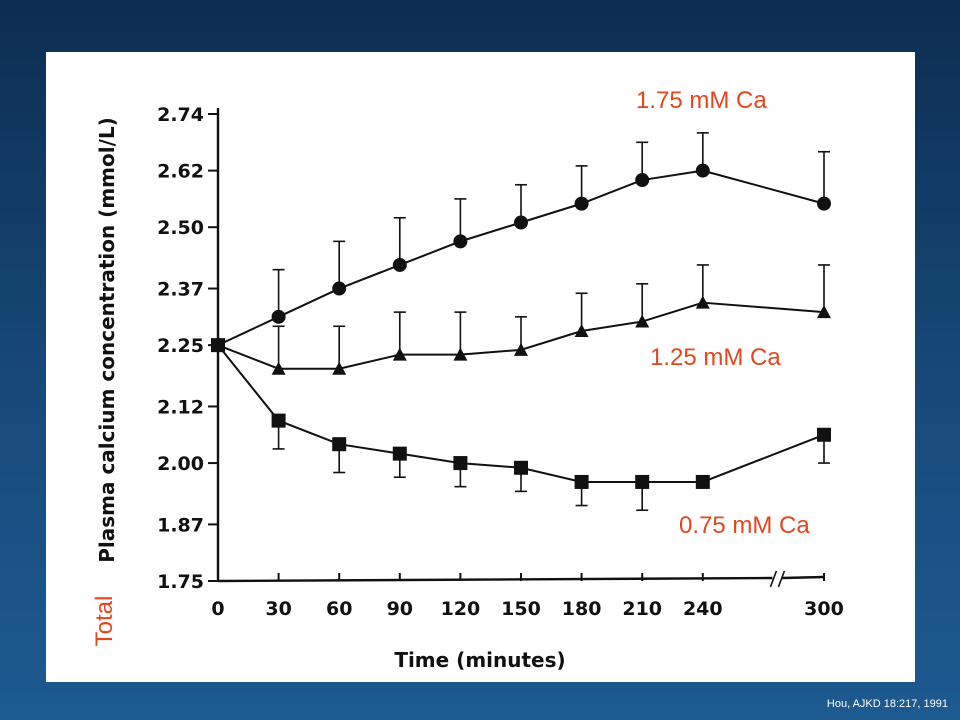 This screenshot has width=960, height=720. I want to click on series-name-label: 0.75 mM Ca, so click(744, 525).